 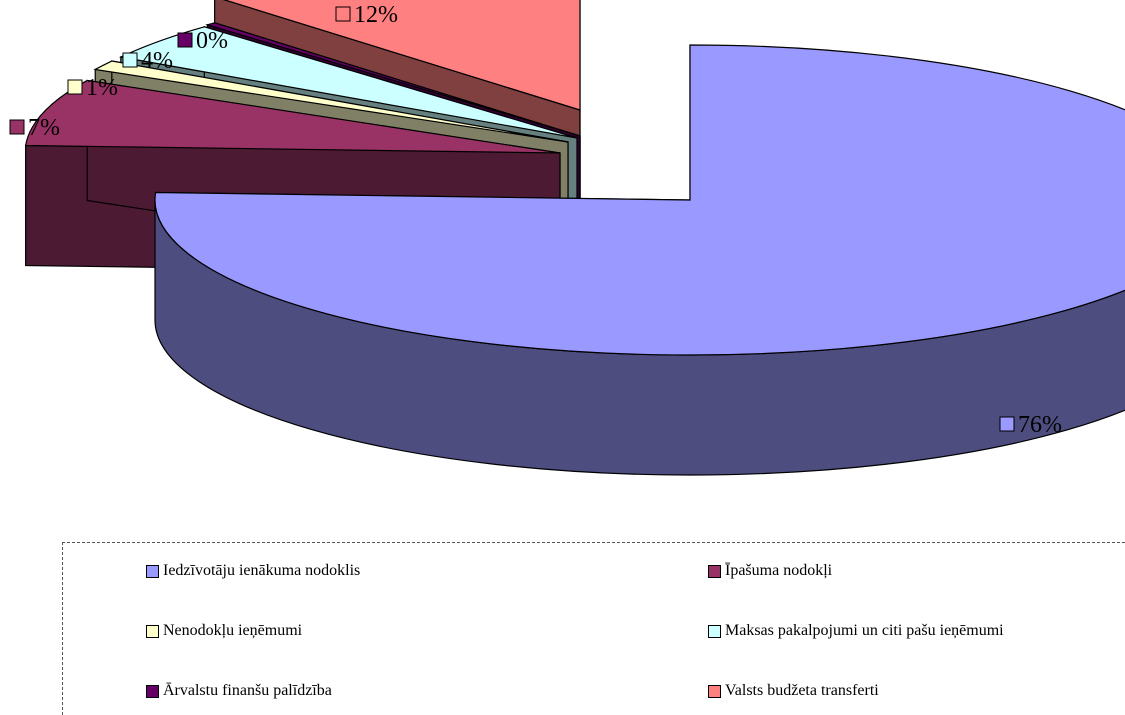 What do you see at coordinates (157, 61) in the screenshot?
I see `data-label: 4%` at bounding box center [157, 61].